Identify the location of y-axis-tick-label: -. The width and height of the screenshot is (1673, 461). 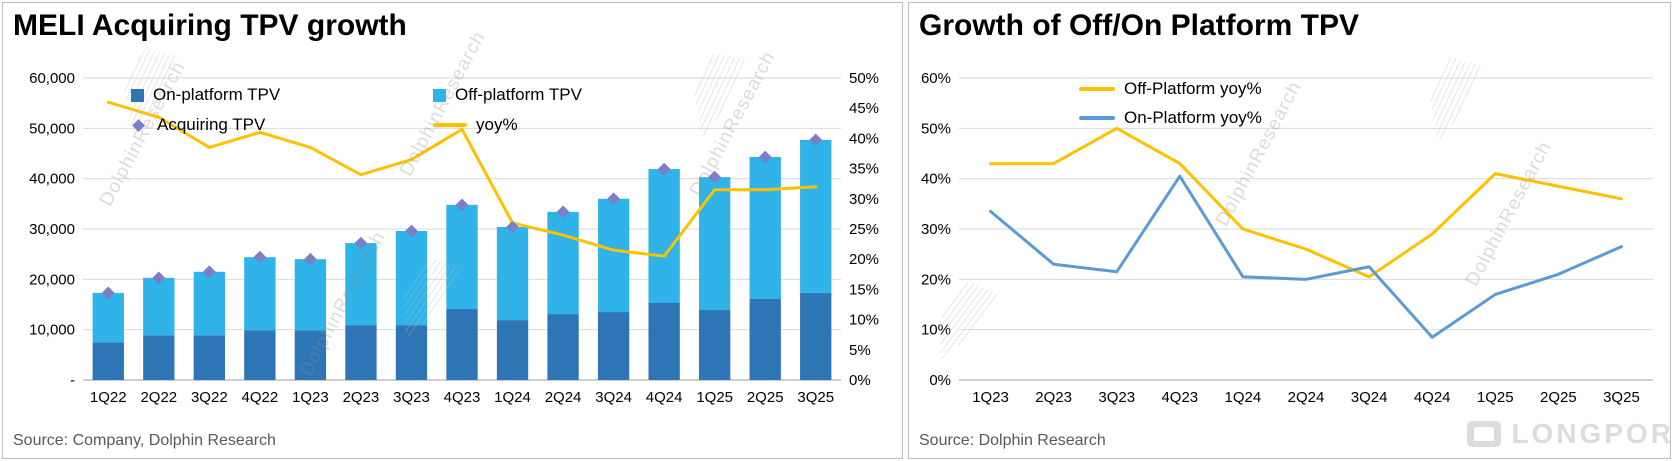
(72, 380).